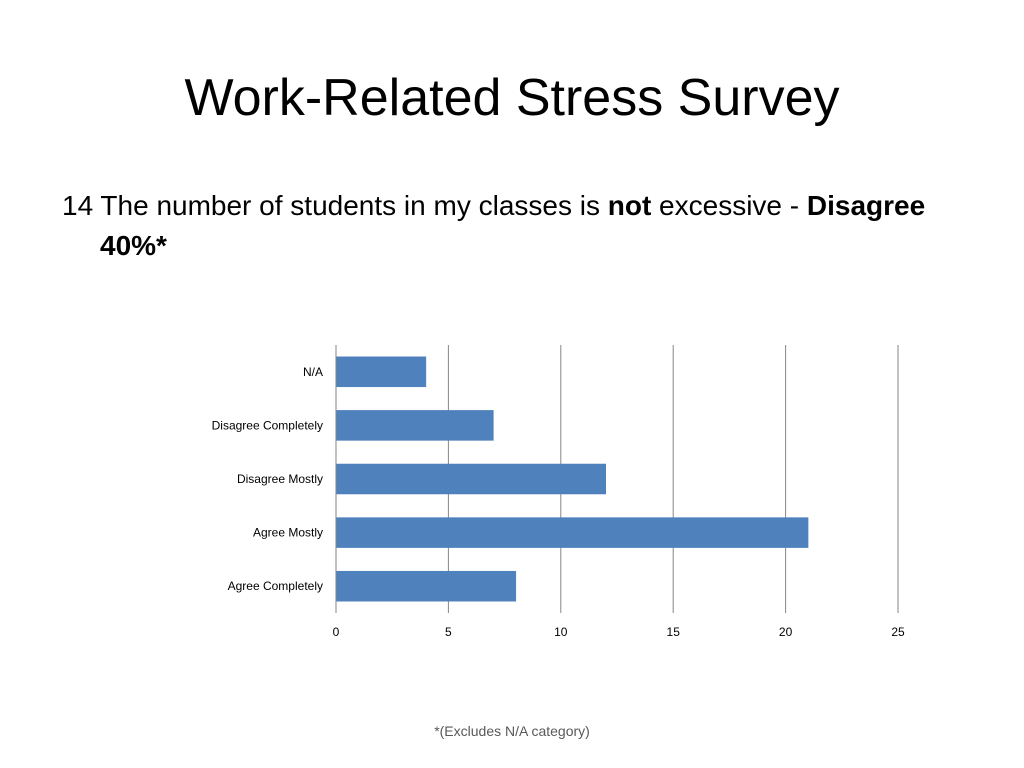 Image resolution: width=1024 pixels, height=768 pixels. What do you see at coordinates (786, 632) in the screenshot?
I see `x-tick-label: 20` at bounding box center [786, 632].